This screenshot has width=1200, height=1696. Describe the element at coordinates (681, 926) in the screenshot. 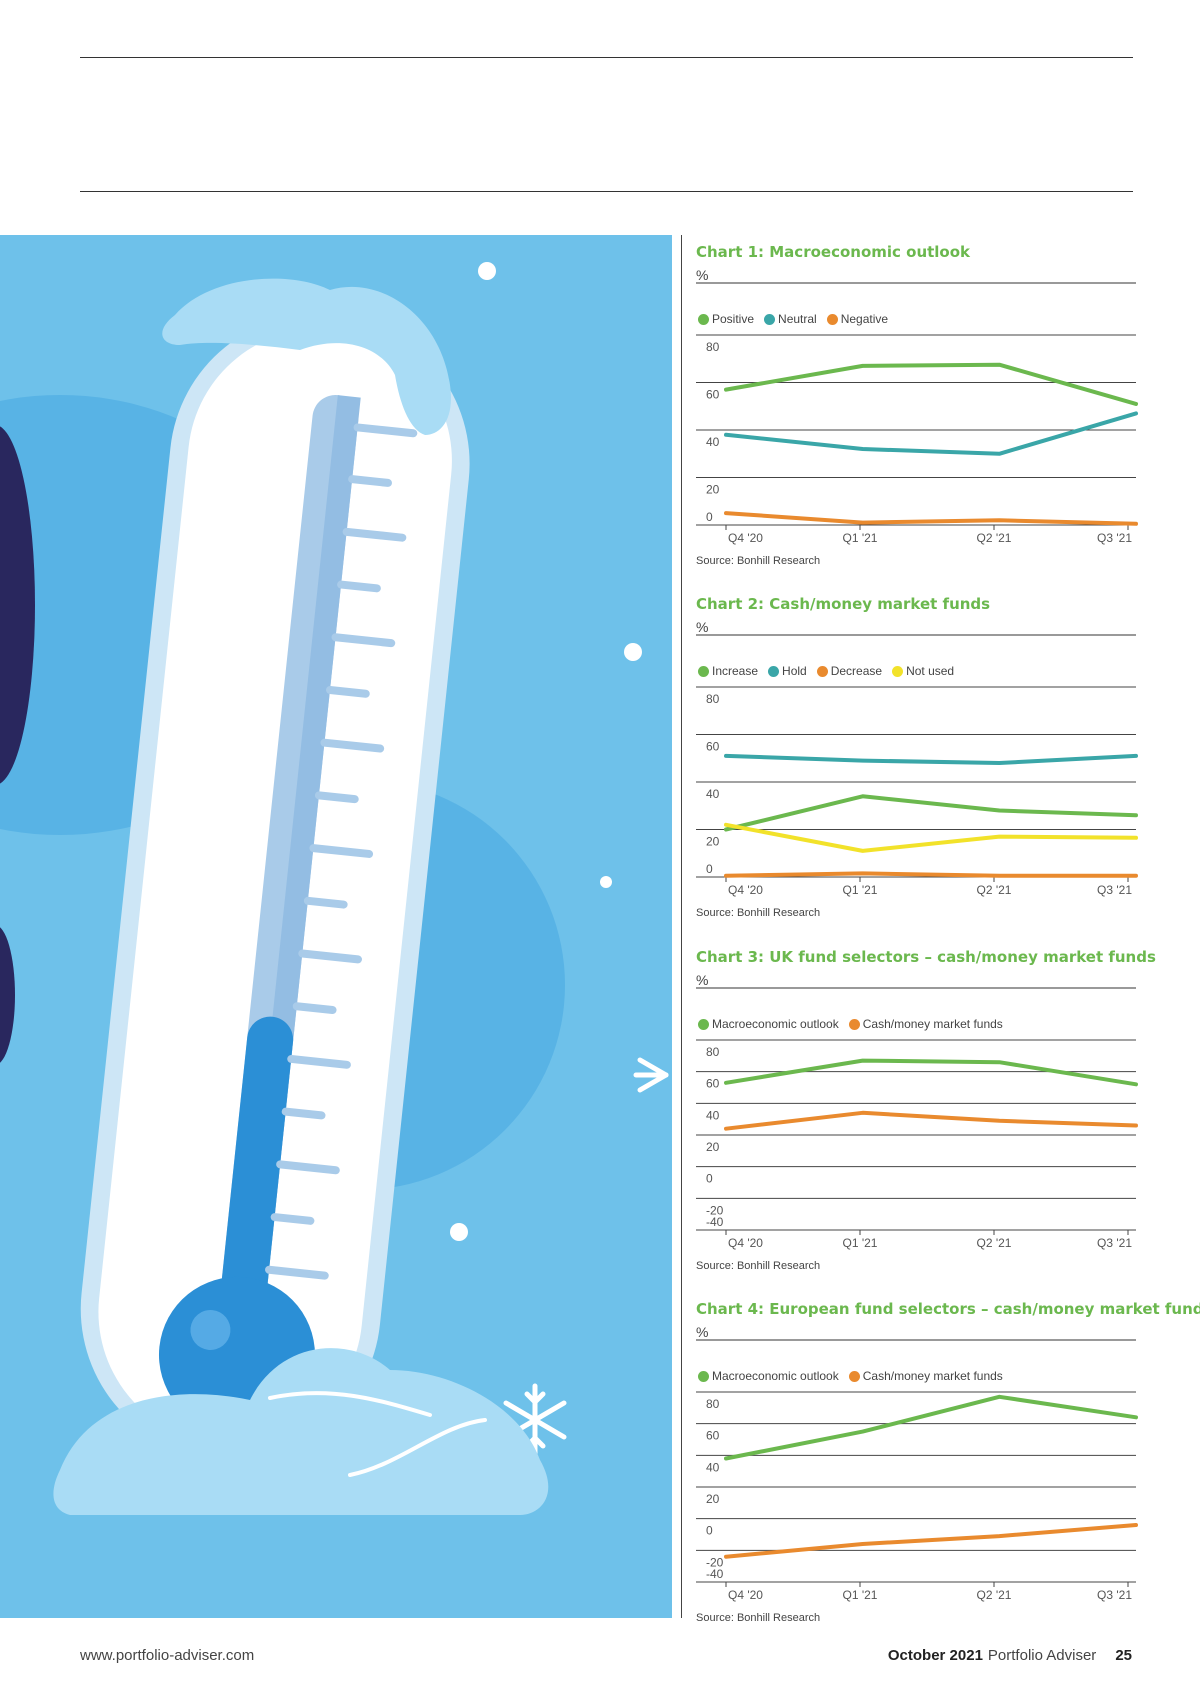

I see `column-divider` at that location.